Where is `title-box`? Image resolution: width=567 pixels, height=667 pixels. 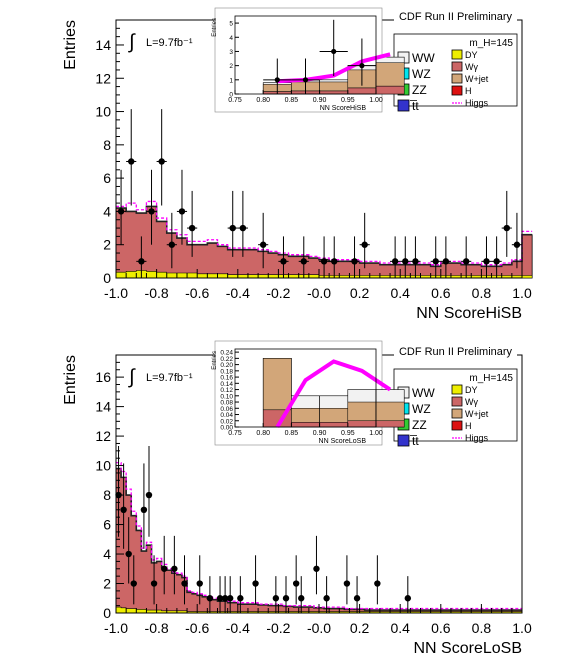 title-box is located at coordinates (455, 16).